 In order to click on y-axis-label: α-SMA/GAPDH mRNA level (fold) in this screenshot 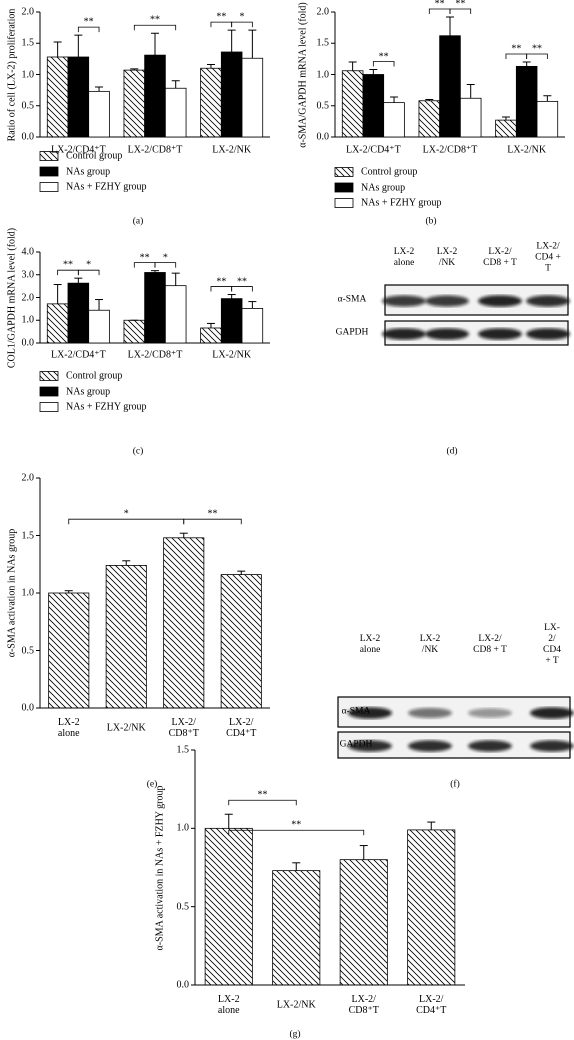, I will do `click(303, 74)`.